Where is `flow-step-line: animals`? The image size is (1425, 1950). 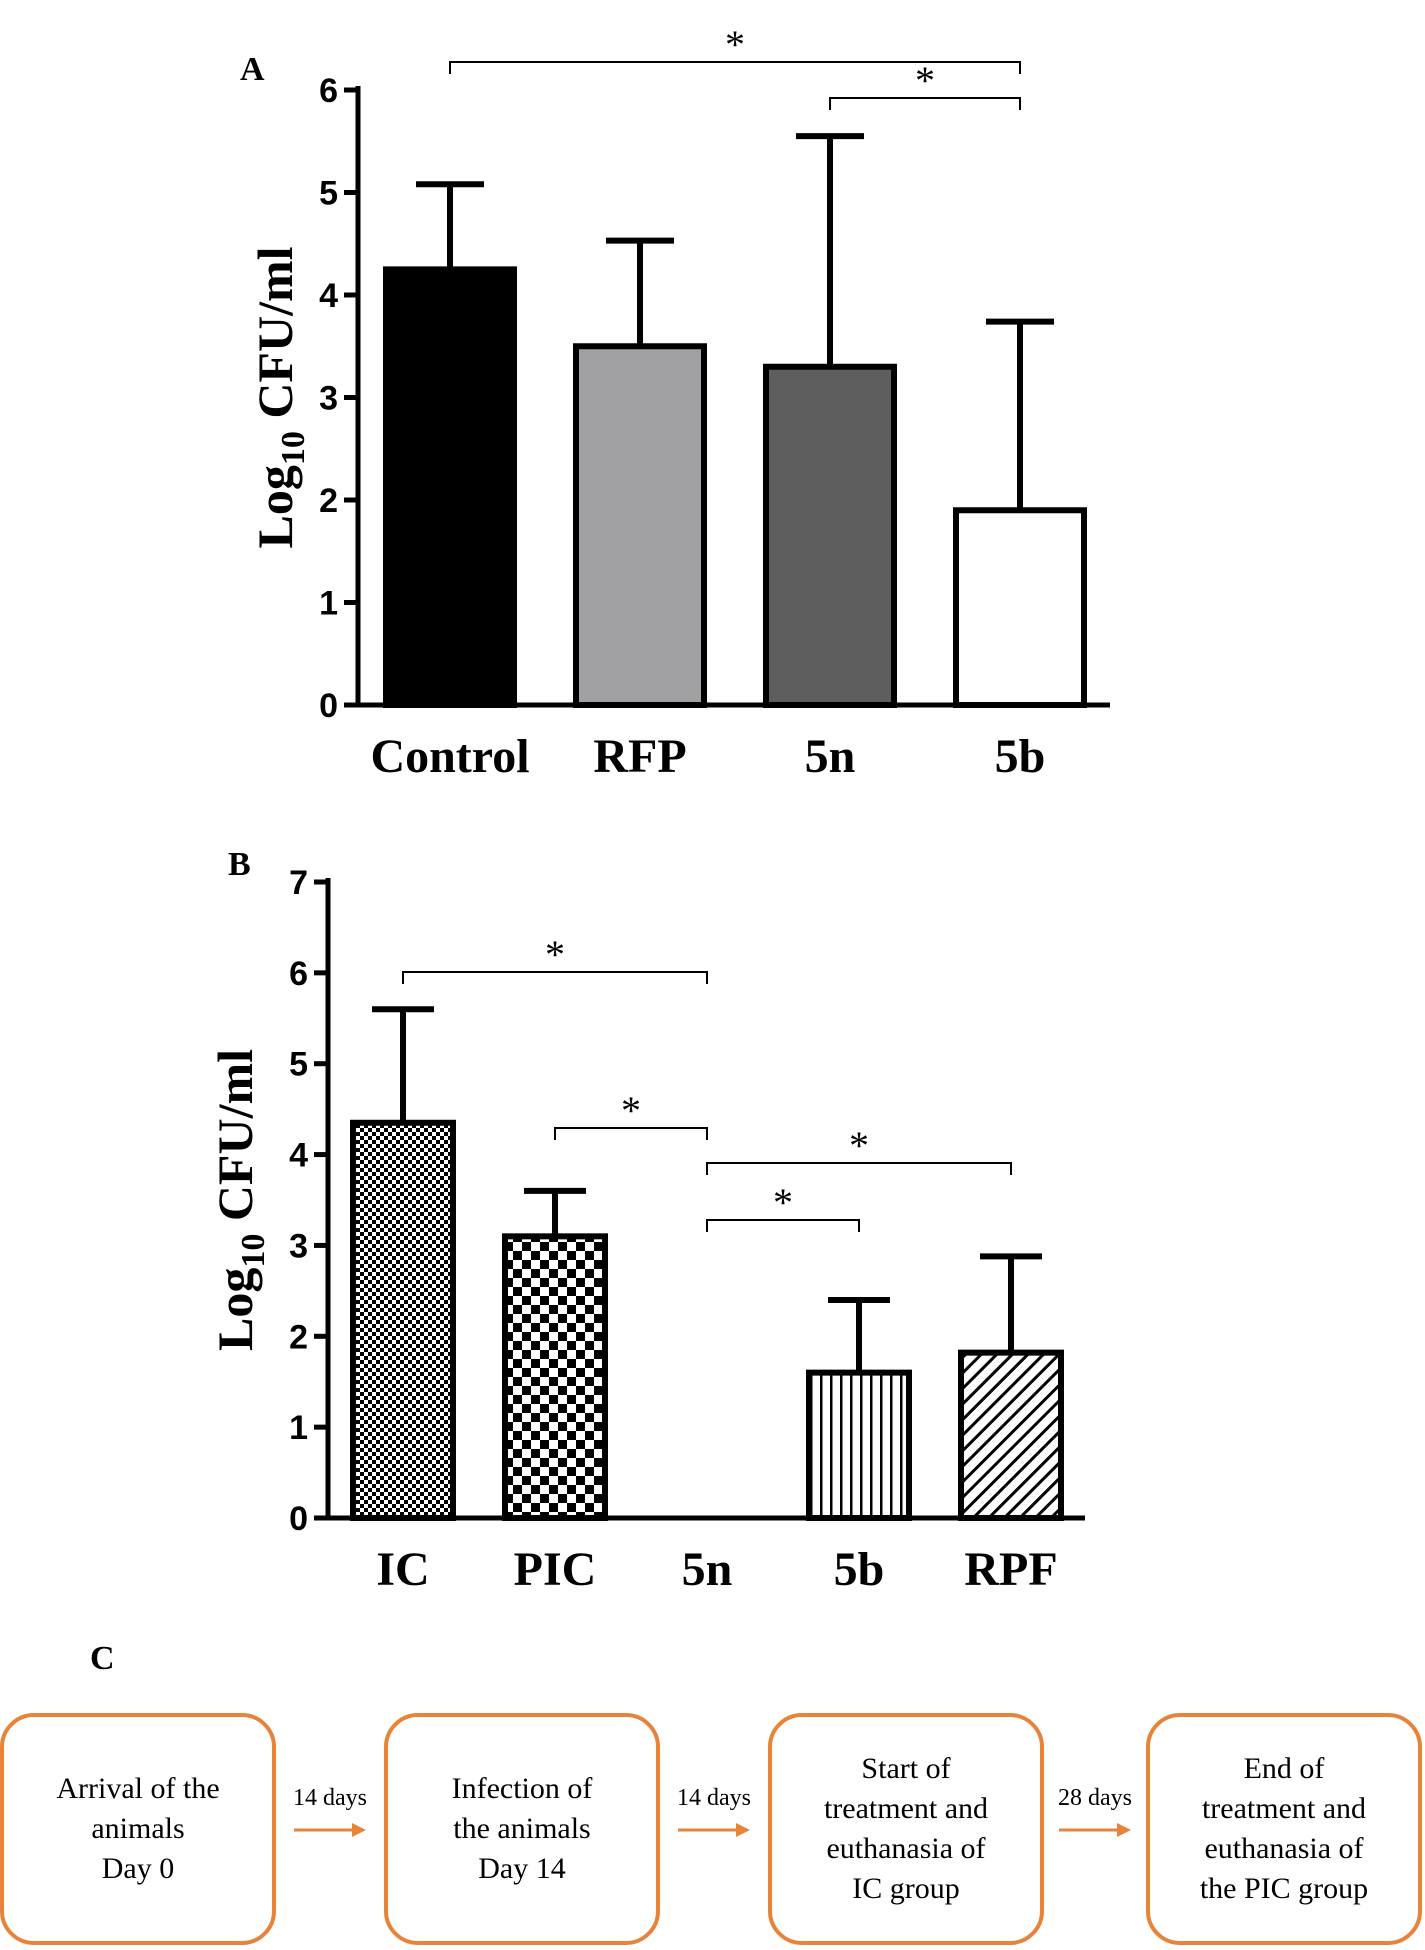
flow-step-line: animals is located at coordinates (138, 1828).